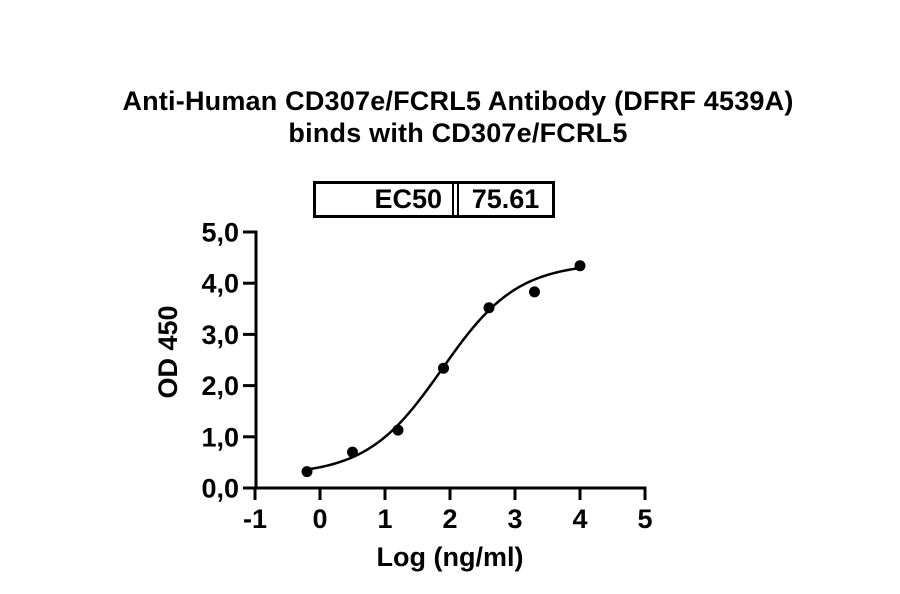  What do you see at coordinates (644, 519) in the screenshot?
I see `x-tick-label: 5` at bounding box center [644, 519].